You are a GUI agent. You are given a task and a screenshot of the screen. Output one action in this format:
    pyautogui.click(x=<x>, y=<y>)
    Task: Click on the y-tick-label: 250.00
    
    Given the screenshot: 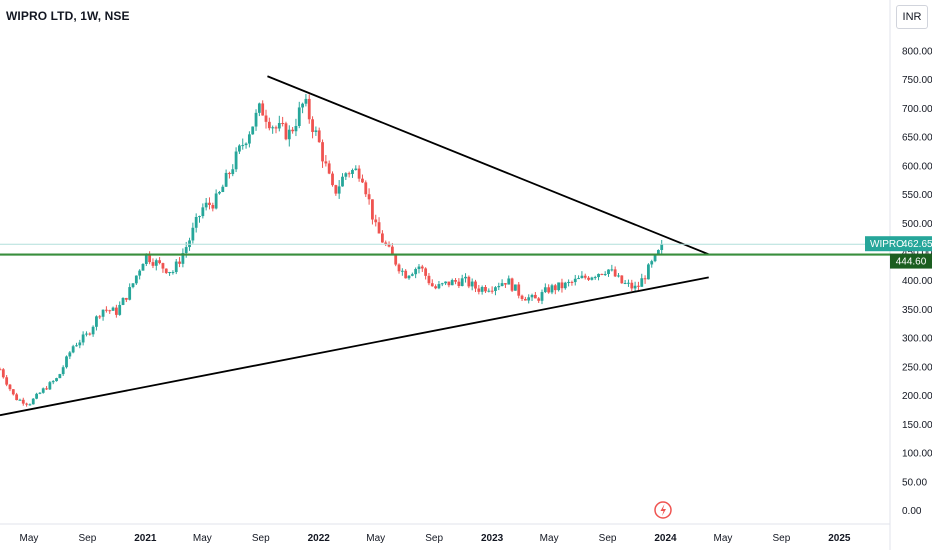 What is the action you would take?
    pyautogui.click(x=917, y=367)
    